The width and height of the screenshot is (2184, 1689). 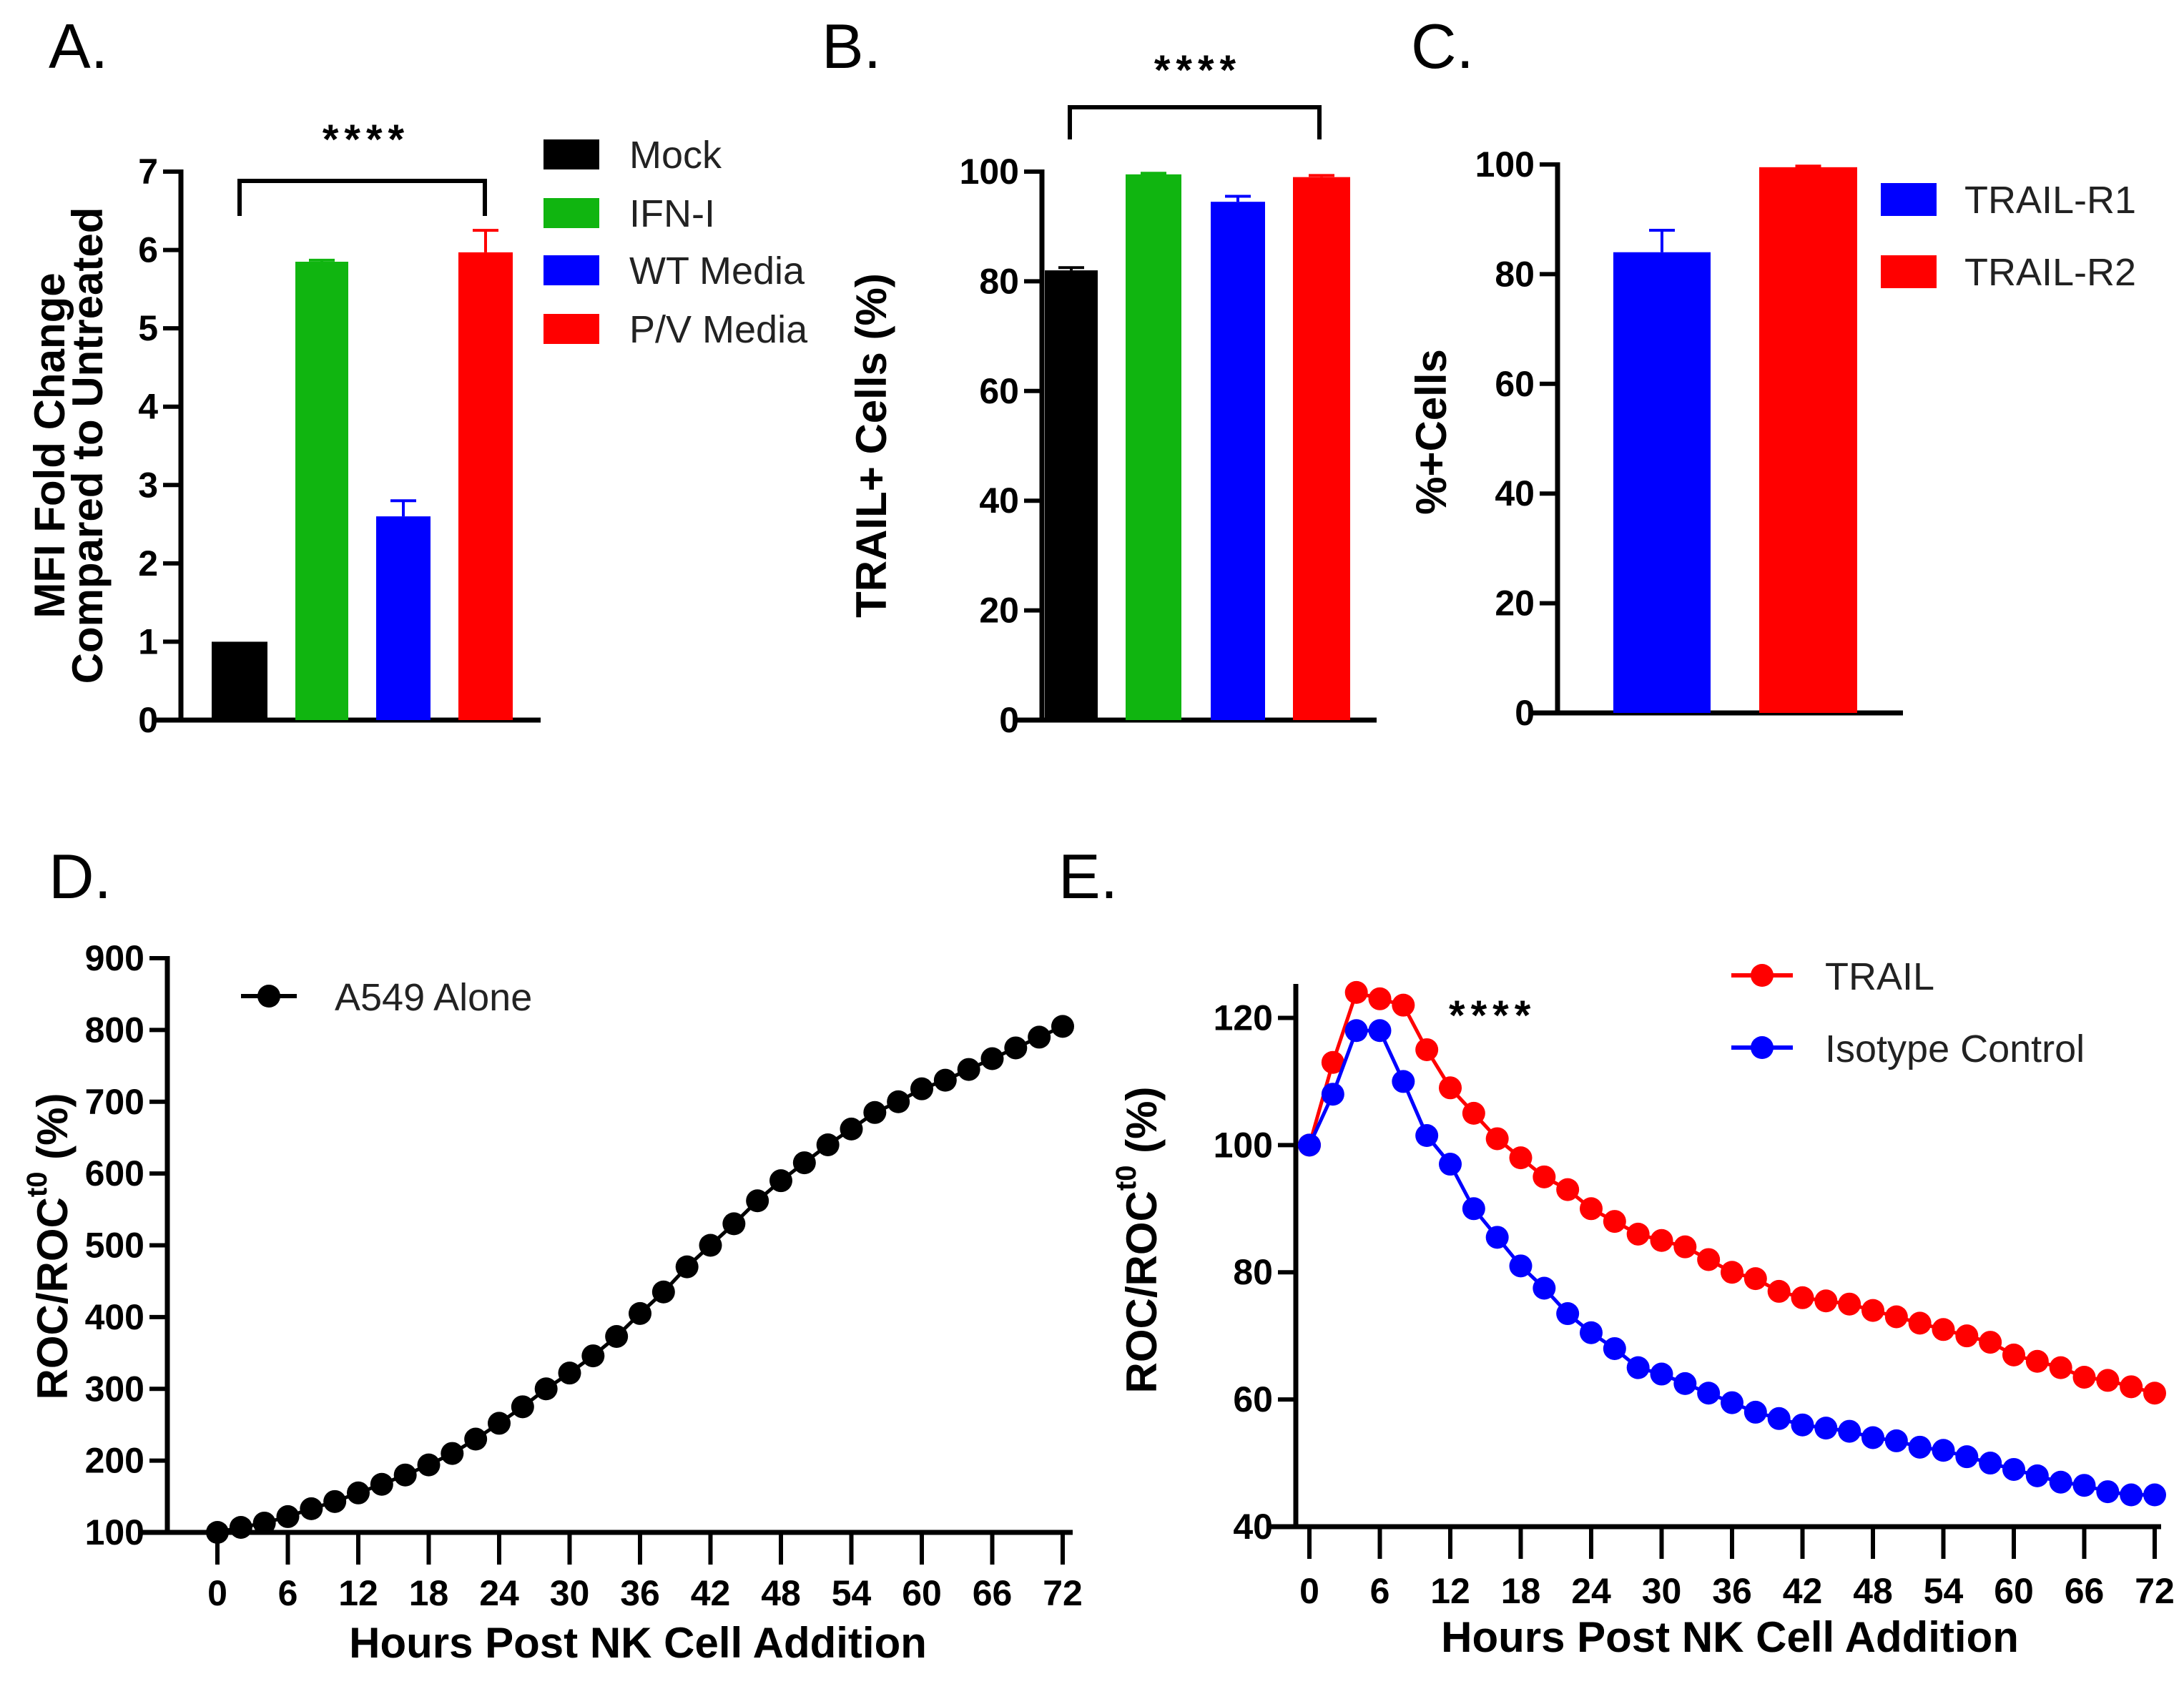 What do you see at coordinates (1515, 493) in the screenshot?
I see `y-tick-label: 40` at bounding box center [1515, 493].